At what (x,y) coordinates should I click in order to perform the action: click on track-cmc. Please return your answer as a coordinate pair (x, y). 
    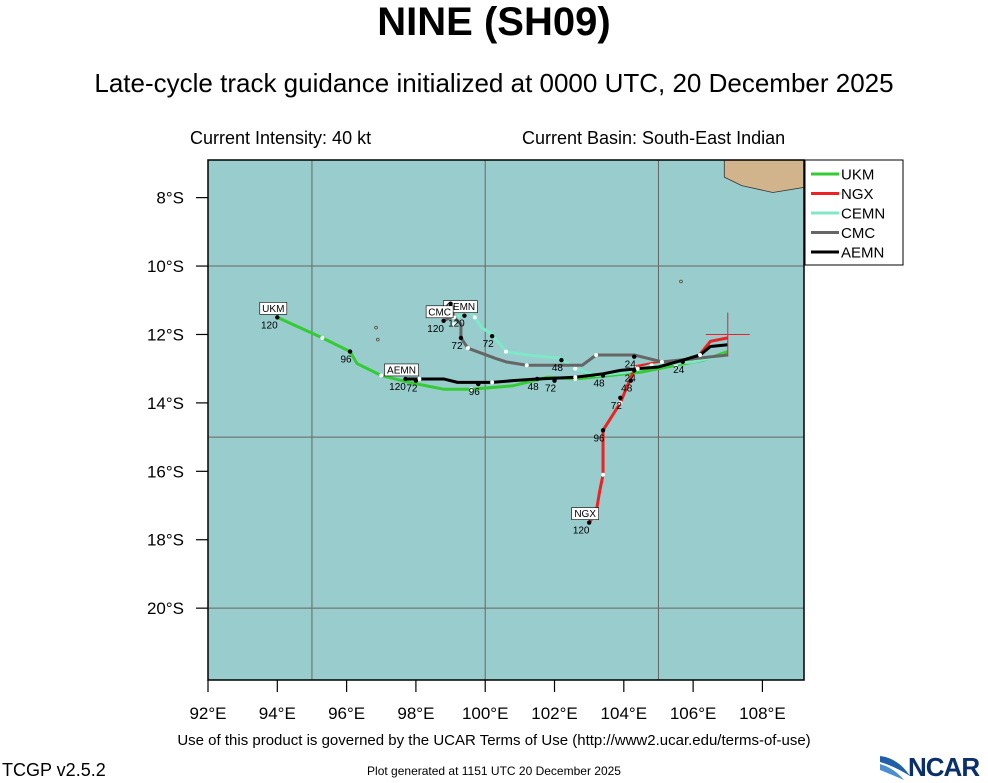
    Looking at the image, I should click on (584, 335).